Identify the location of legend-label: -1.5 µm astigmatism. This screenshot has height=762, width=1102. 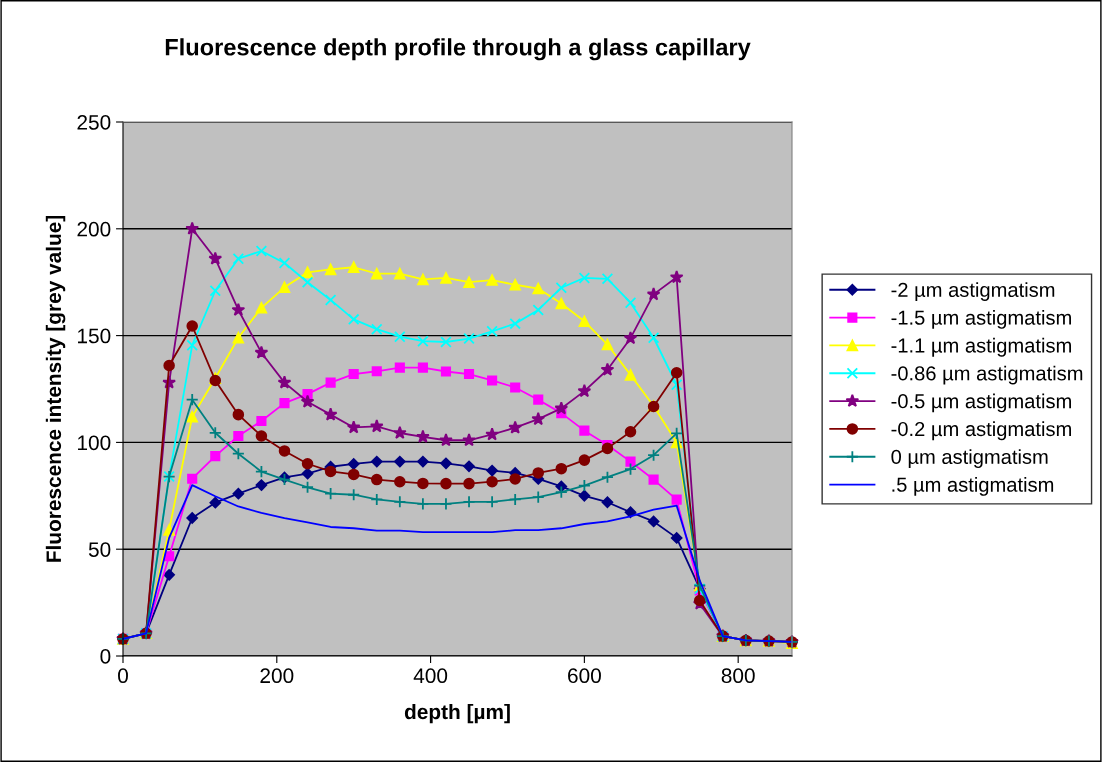
(981, 319).